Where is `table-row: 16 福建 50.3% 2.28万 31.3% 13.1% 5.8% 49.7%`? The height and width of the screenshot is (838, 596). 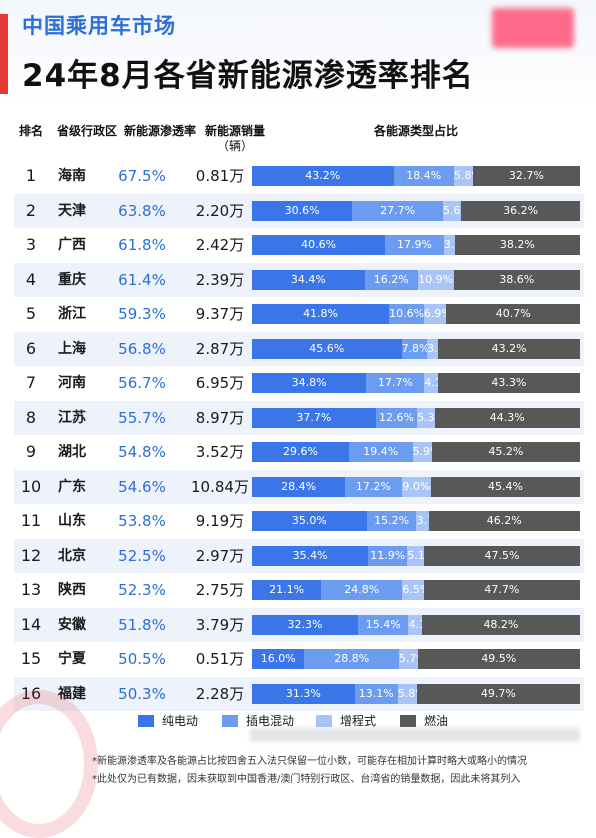
table-row: 16 福建 50.3% 2.28万 31.3% 13.1% 5.8% 49.7% is located at coordinates (299, 693).